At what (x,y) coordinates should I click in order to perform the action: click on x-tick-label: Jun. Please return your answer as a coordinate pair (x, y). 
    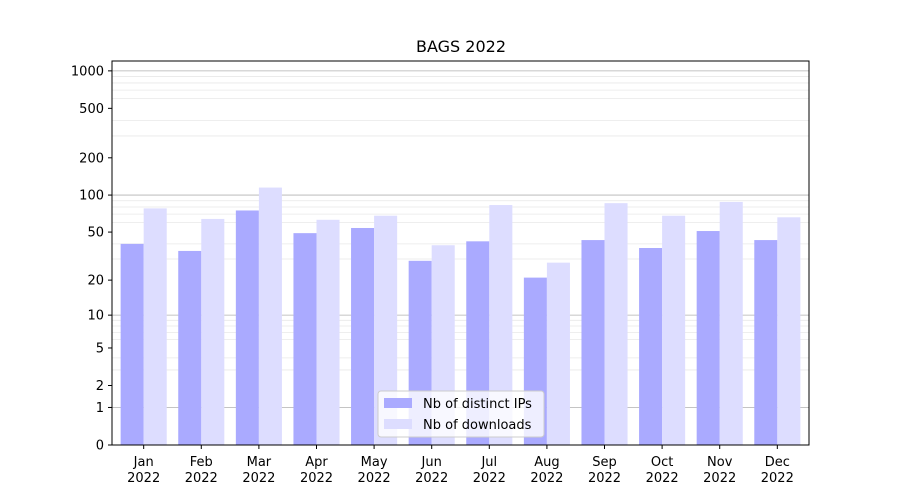
    Looking at the image, I should click on (431, 462).